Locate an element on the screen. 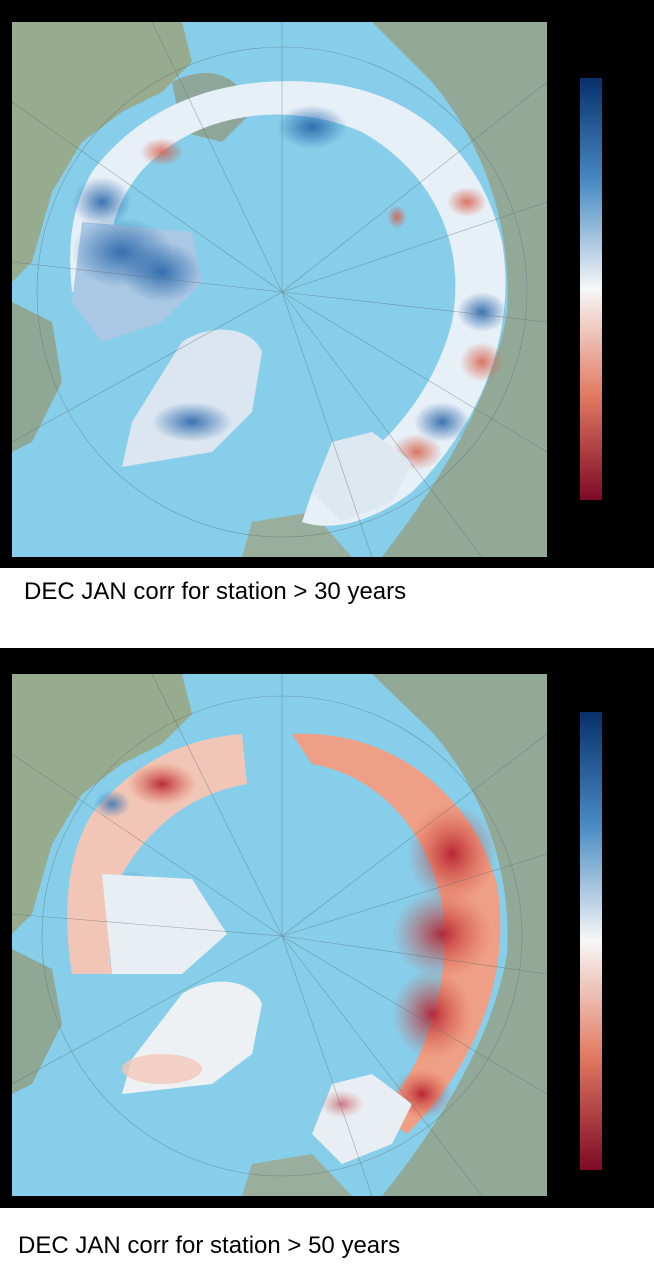 The width and height of the screenshot is (654, 1285). caption-30-years: DEC JAN corr for station > 30 years is located at coordinates (215, 591).